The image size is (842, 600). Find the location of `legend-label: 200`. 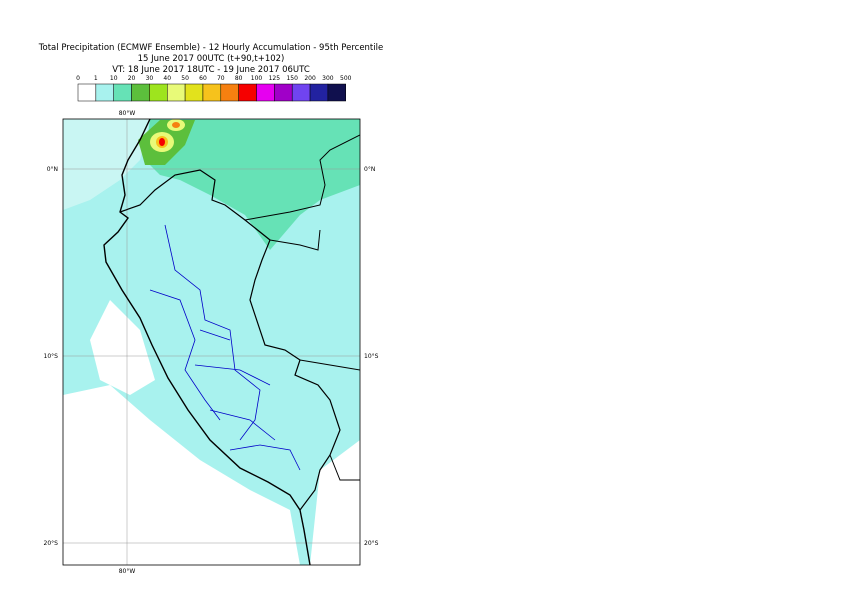

legend-label: 200 is located at coordinates (310, 78).